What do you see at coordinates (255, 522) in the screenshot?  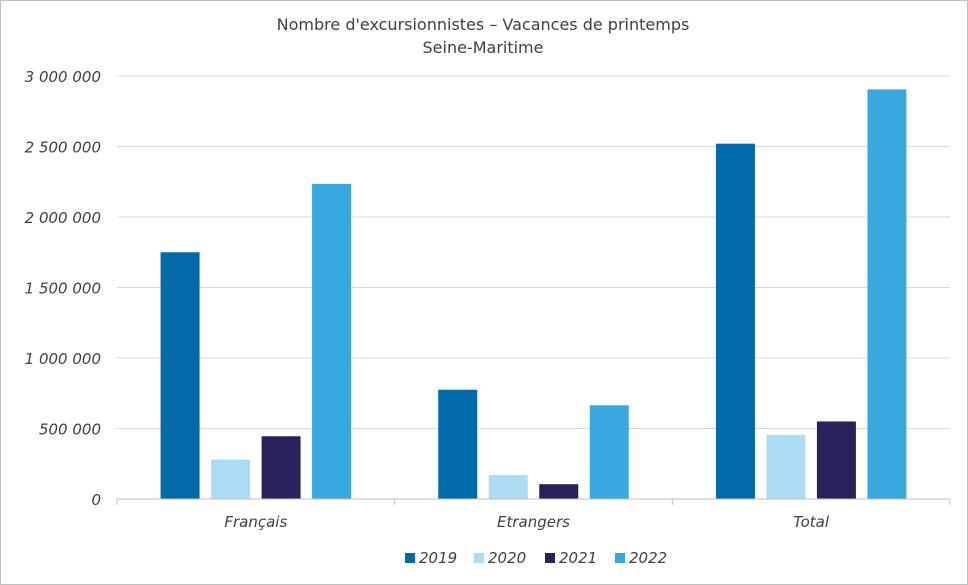 I see `x-tick-label: Français` at bounding box center [255, 522].